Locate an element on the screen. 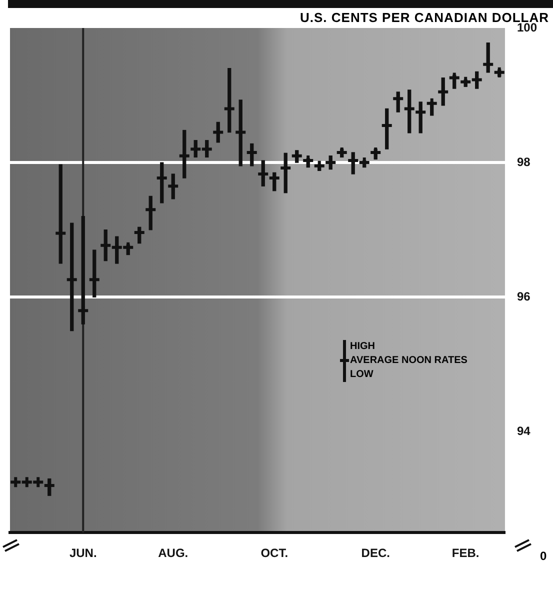  text: 0 is located at coordinates (543, 556).